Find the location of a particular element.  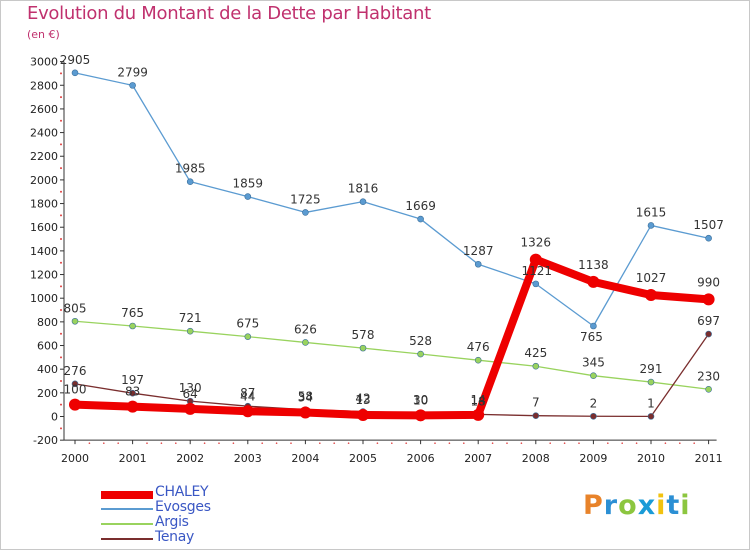

x-tick-label: 2007 is located at coordinates (478, 458).